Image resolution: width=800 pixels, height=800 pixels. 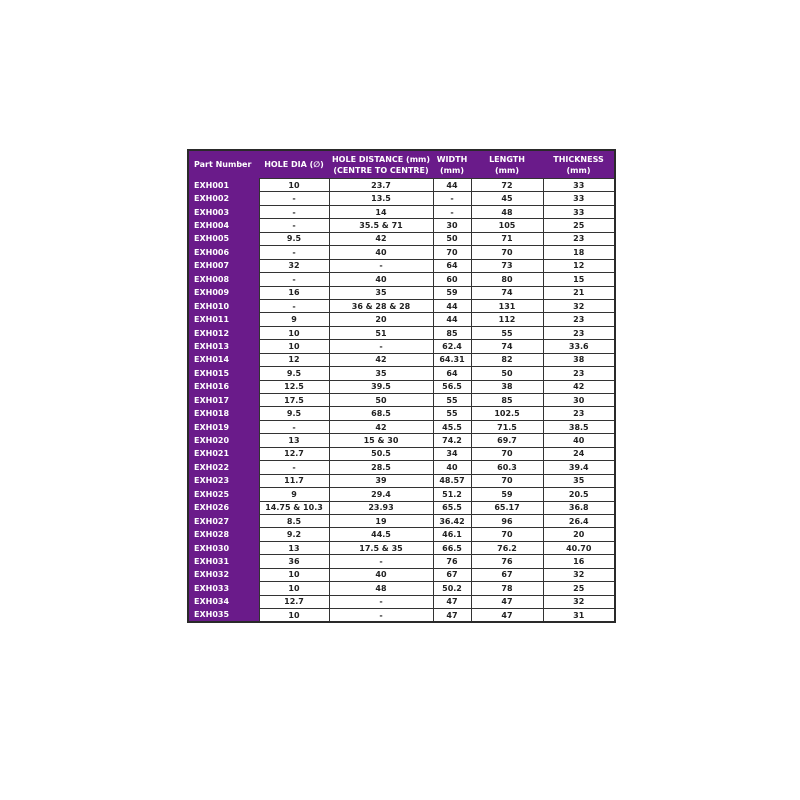 I want to click on table-row: EXH015 9.5 35 64 50 23, so click(x=402, y=373).